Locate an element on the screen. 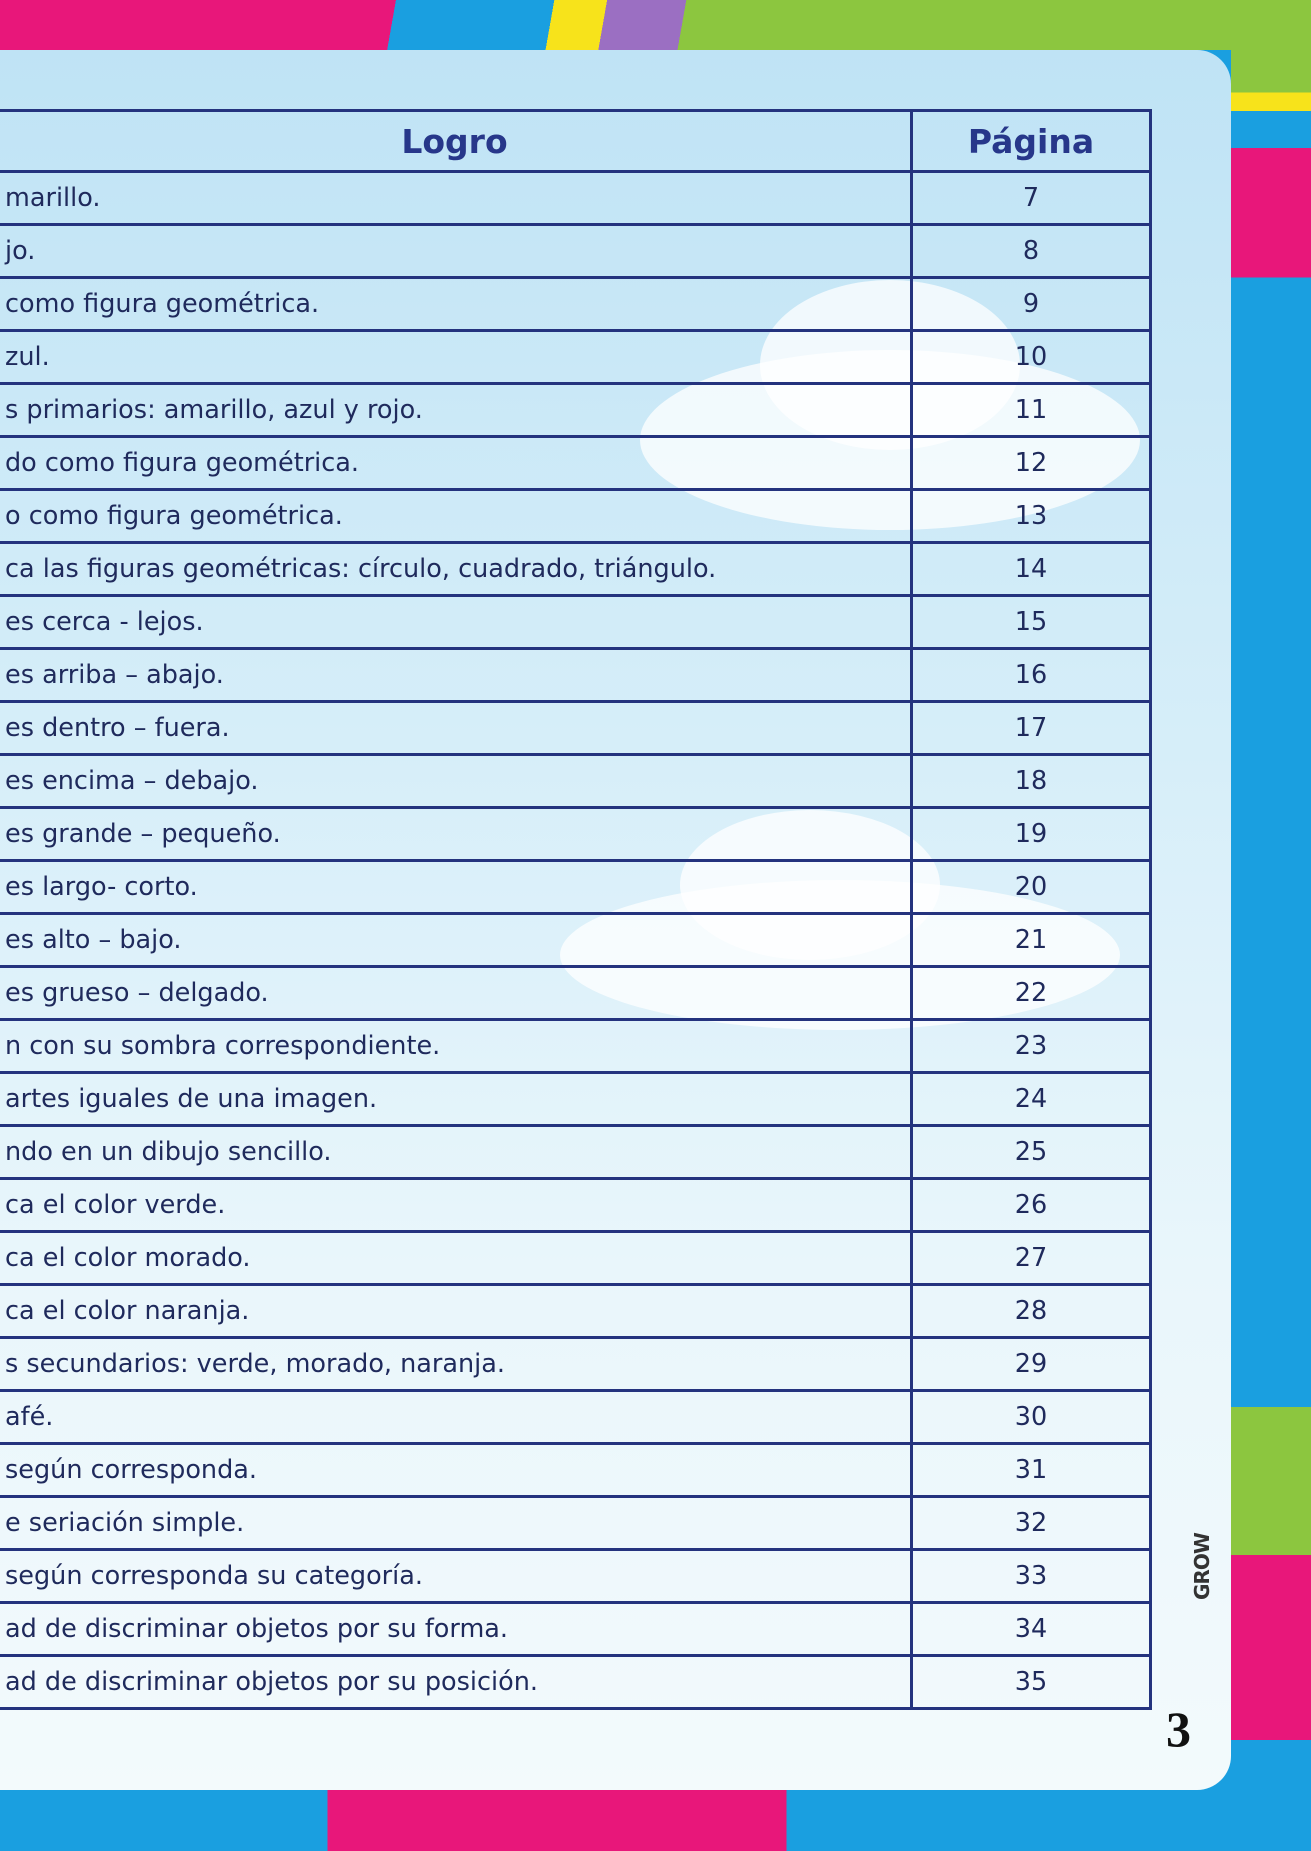 The image size is (1311, 1851). page-cell: 16 is located at coordinates (1031, 675).